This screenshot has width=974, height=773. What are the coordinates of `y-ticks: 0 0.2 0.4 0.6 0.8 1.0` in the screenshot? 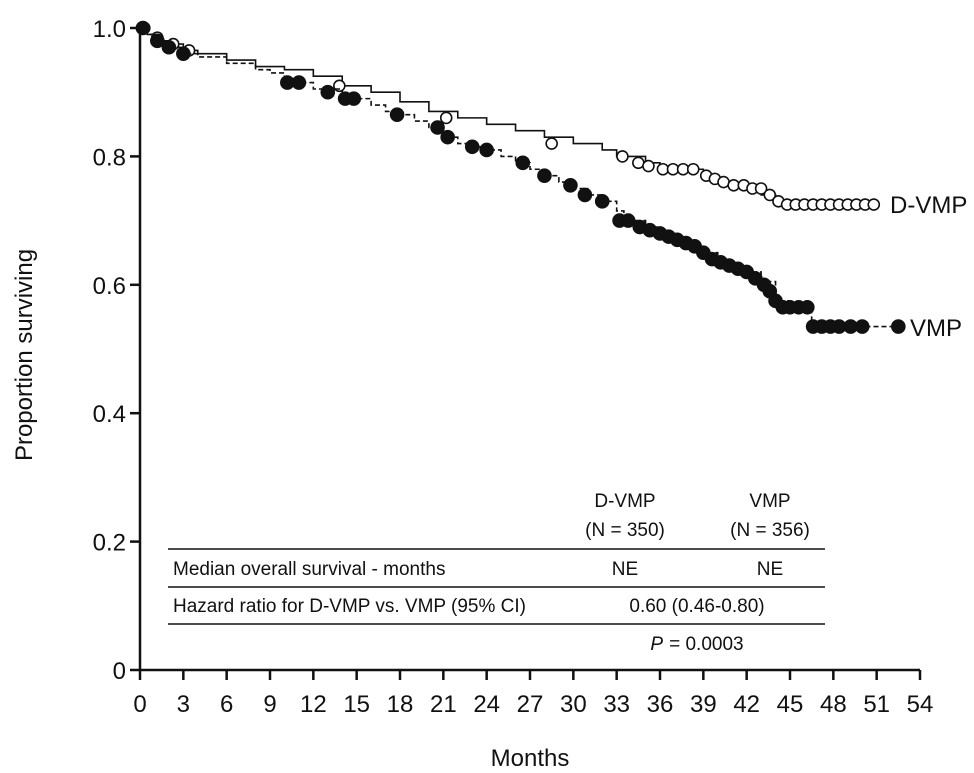 It's located at (116, 350).